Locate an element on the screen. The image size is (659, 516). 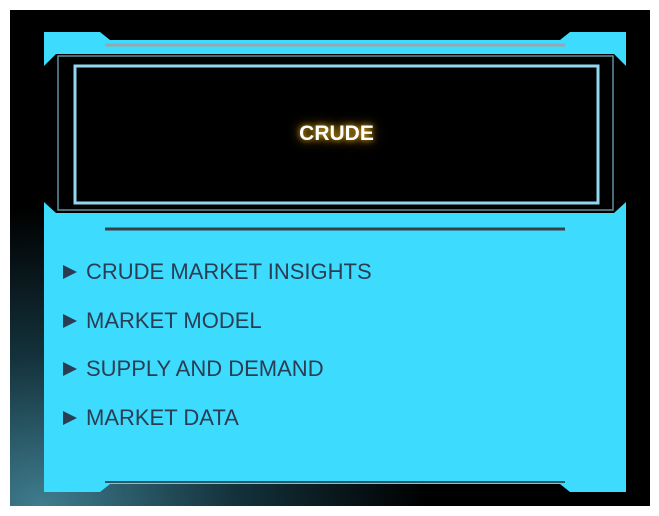
panel-title: CRUDE is located at coordinates (336, 133).